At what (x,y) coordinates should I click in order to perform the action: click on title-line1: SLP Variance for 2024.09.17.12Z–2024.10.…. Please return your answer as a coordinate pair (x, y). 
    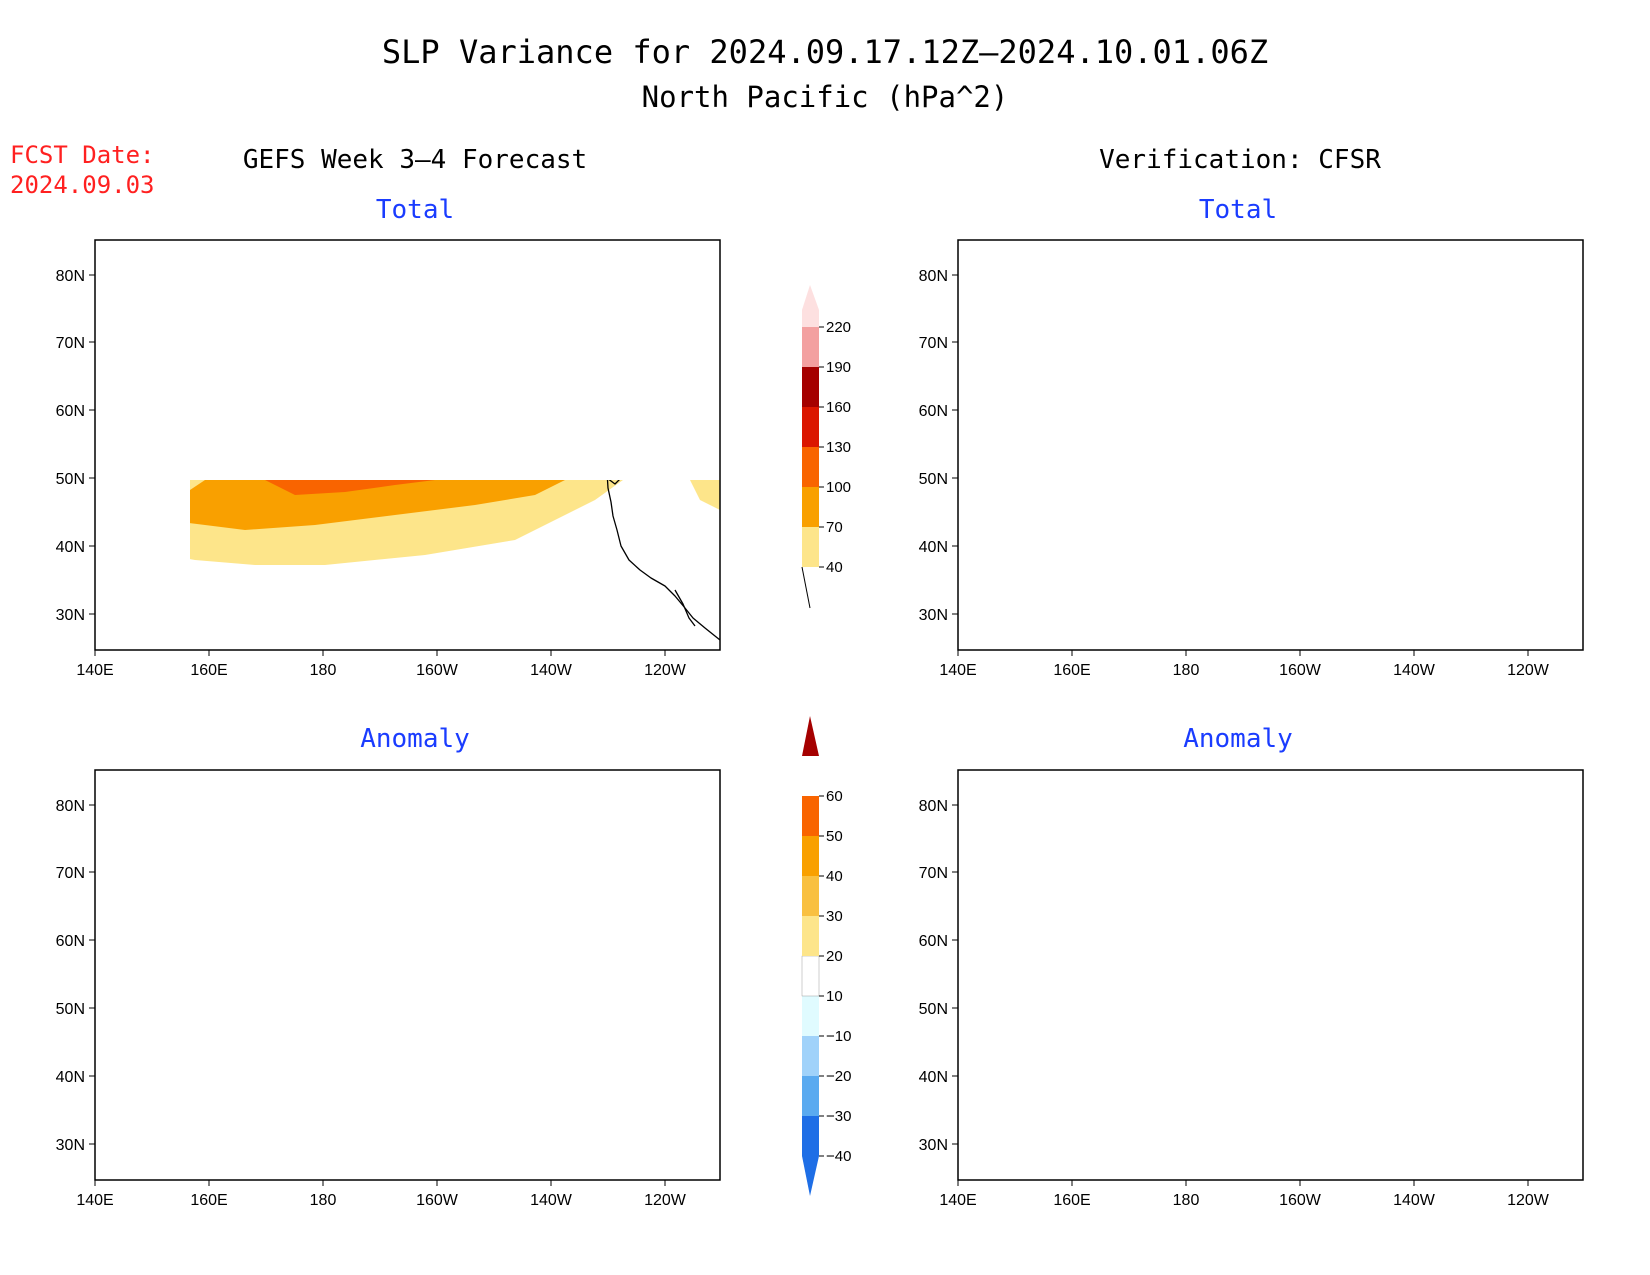
    Looking at the image, I should click on (825, 52).